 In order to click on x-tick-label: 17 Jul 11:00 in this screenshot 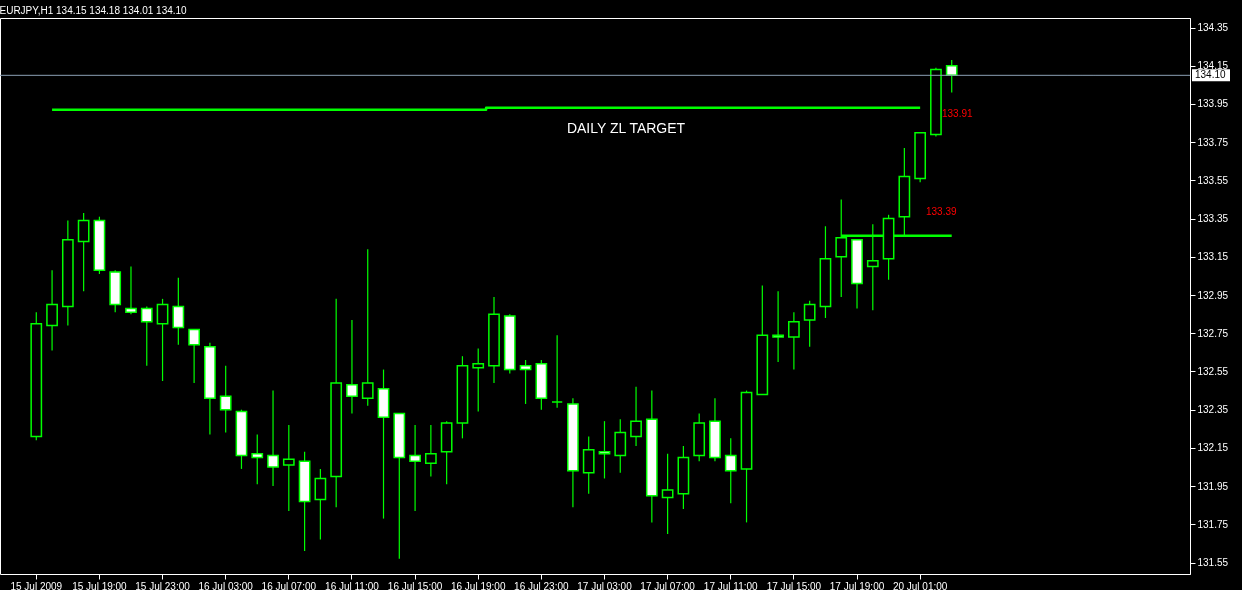, I will do `click(731, 585)`.